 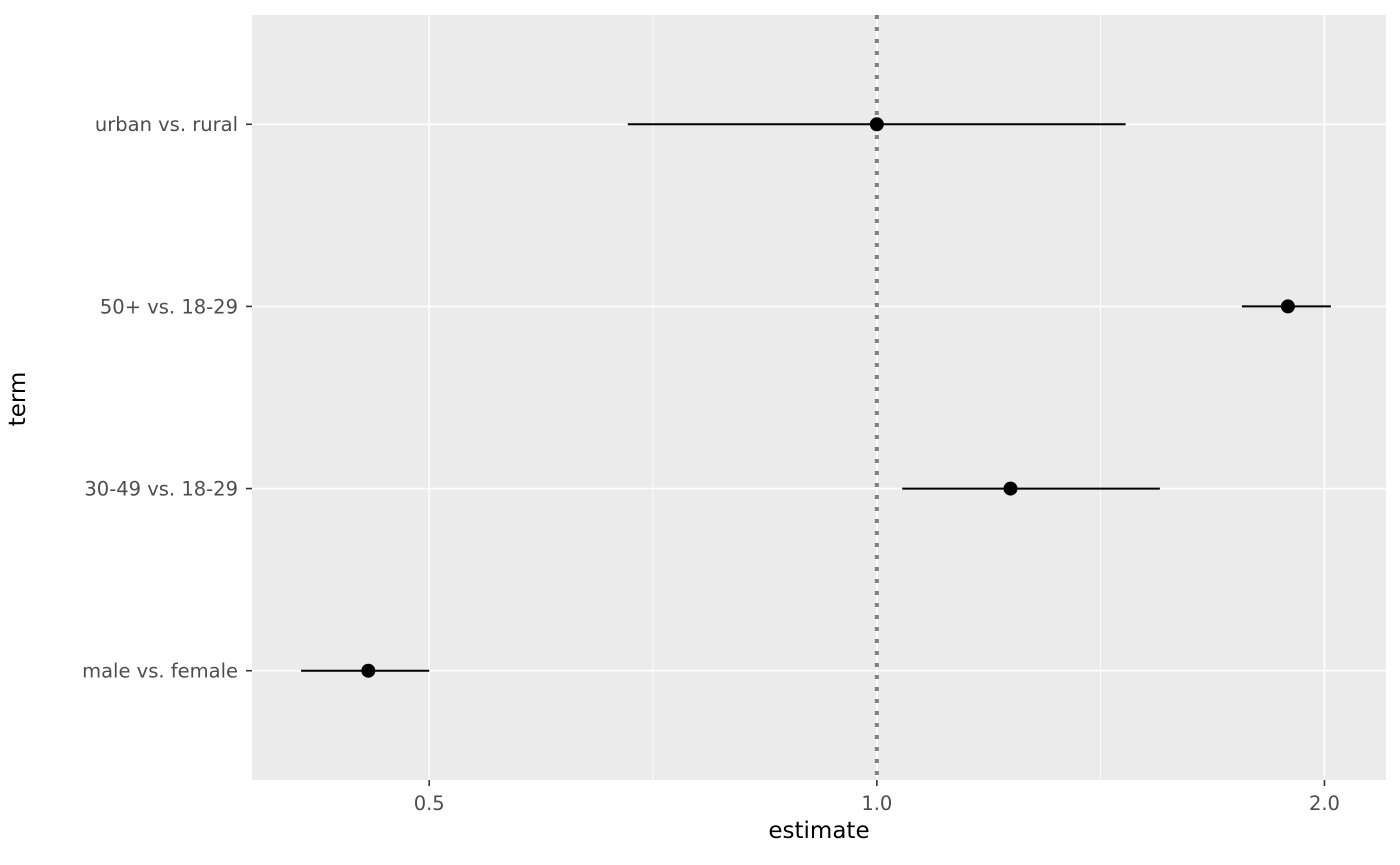 I want to click on x-tick-label: 0.5, so click(x=429, y=803).